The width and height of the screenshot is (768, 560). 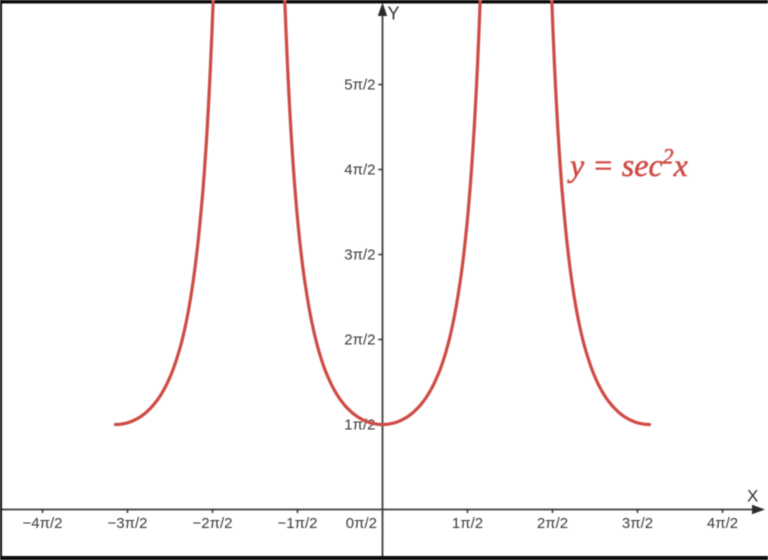 I want to click on svg-text: 1π/2, so click(x=467, y=523).